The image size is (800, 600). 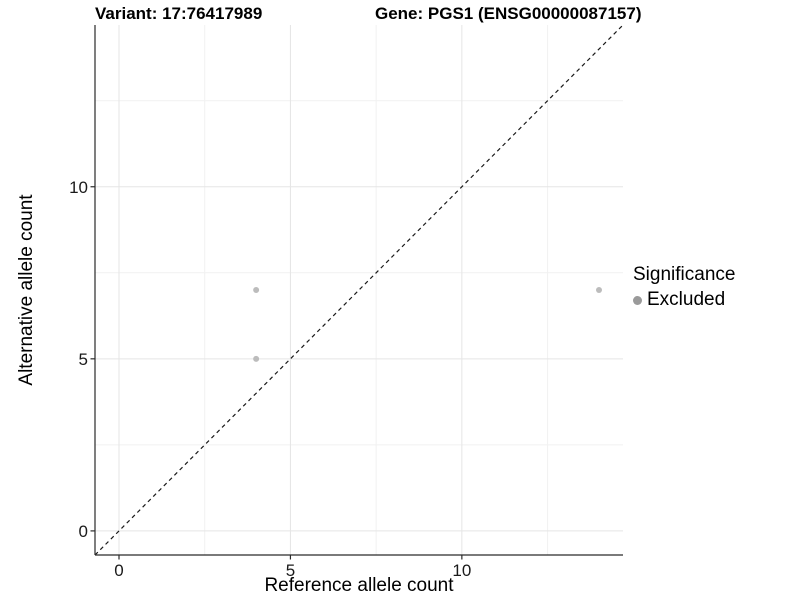 What do you see at coordinates (179, 13) in the screenshot?
I see `variant-title: Variant: 17:76417989` at bounding box center [179, 13].